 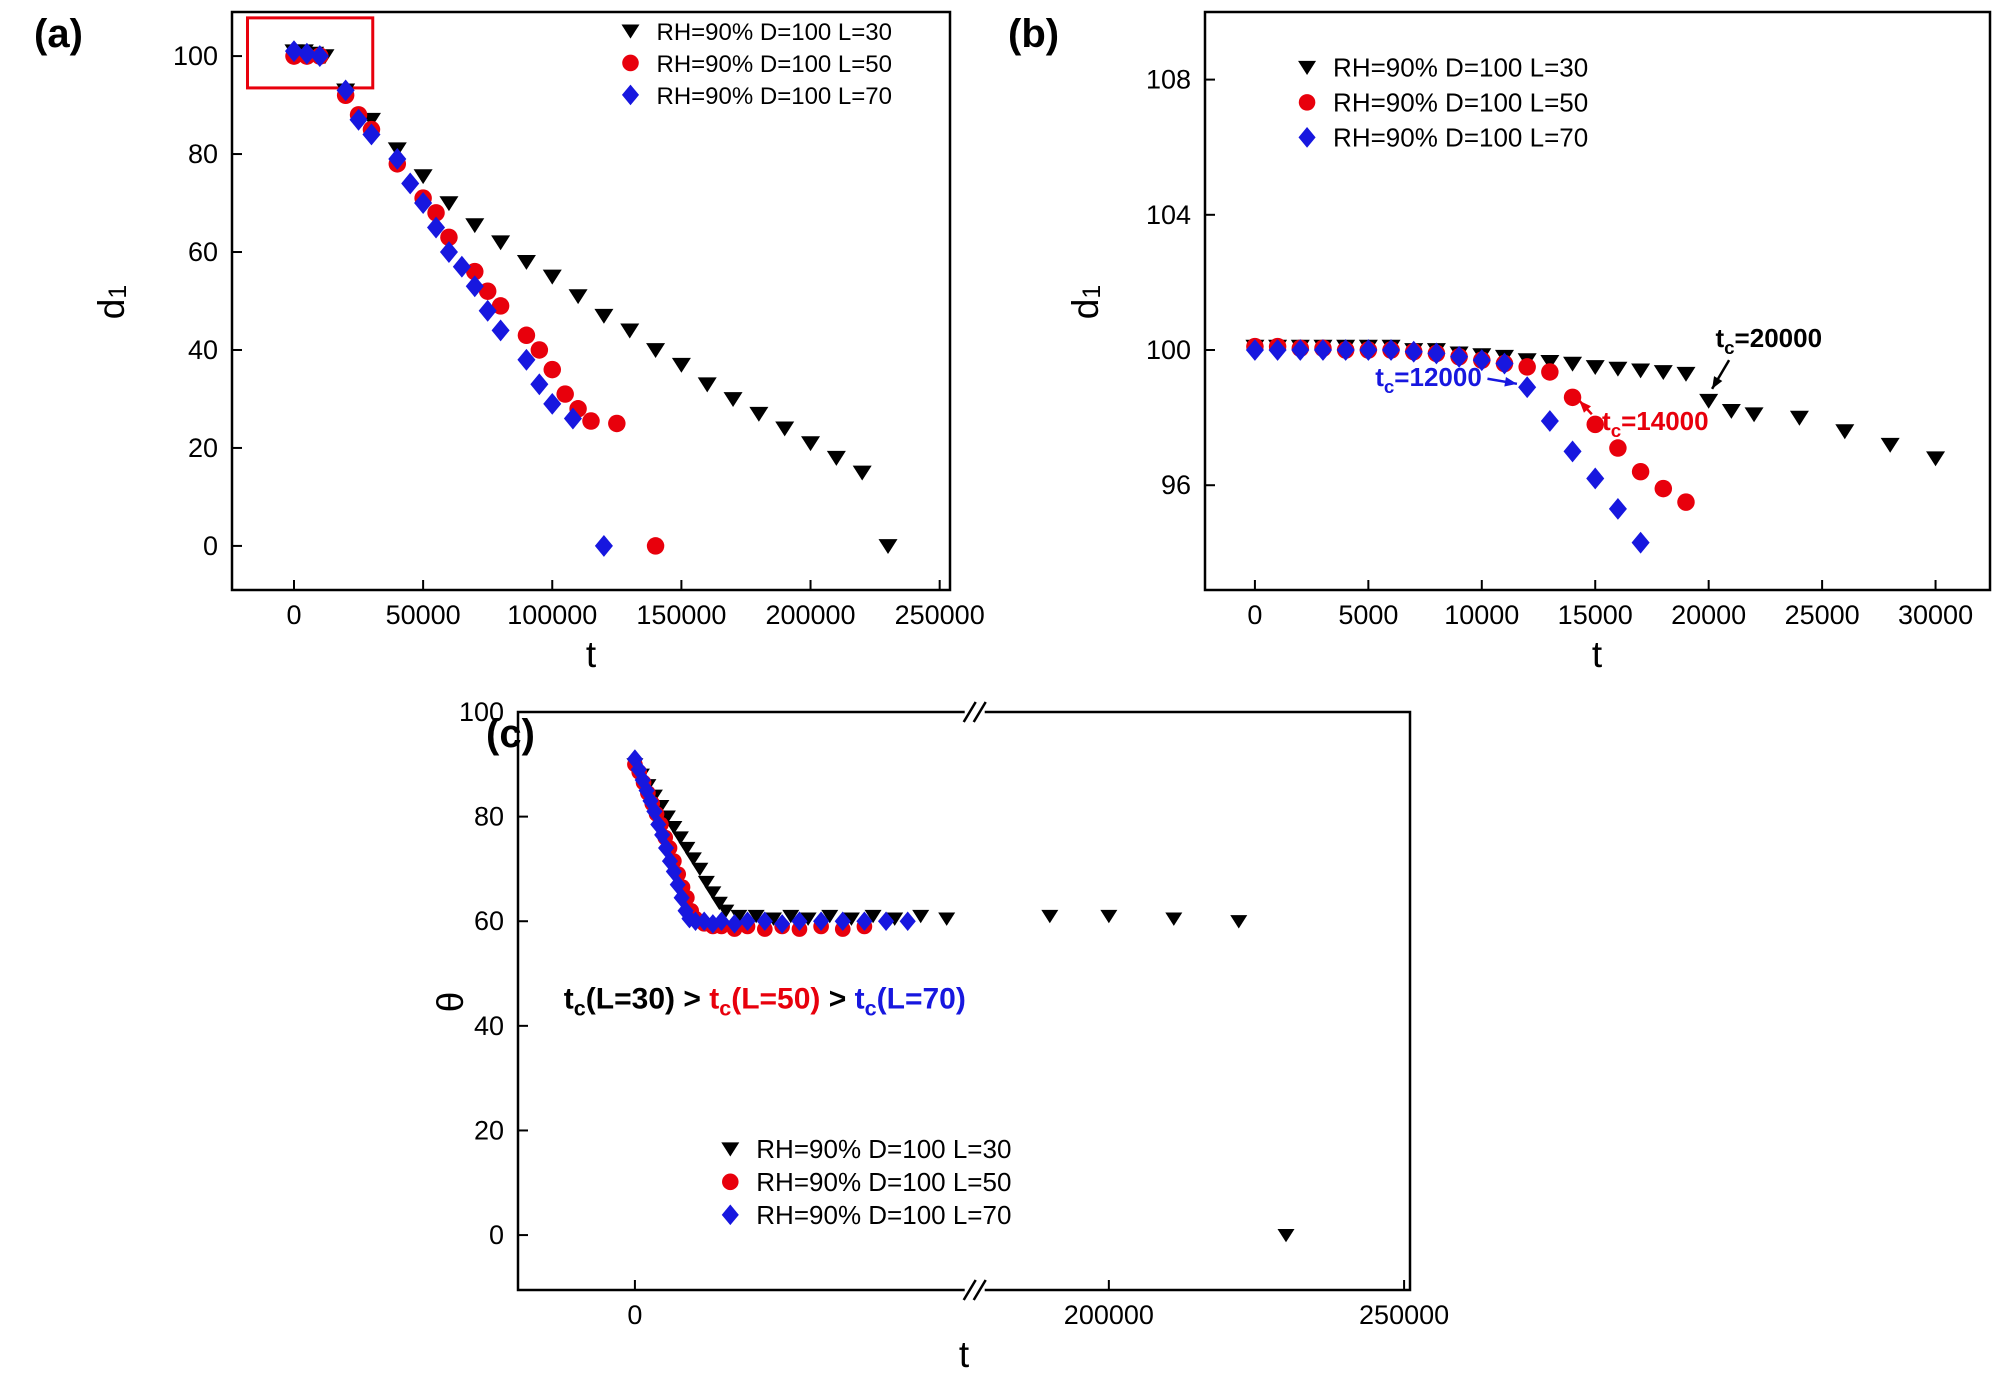 I want to click on svg-text: 108, so click(x=1168, y=80).